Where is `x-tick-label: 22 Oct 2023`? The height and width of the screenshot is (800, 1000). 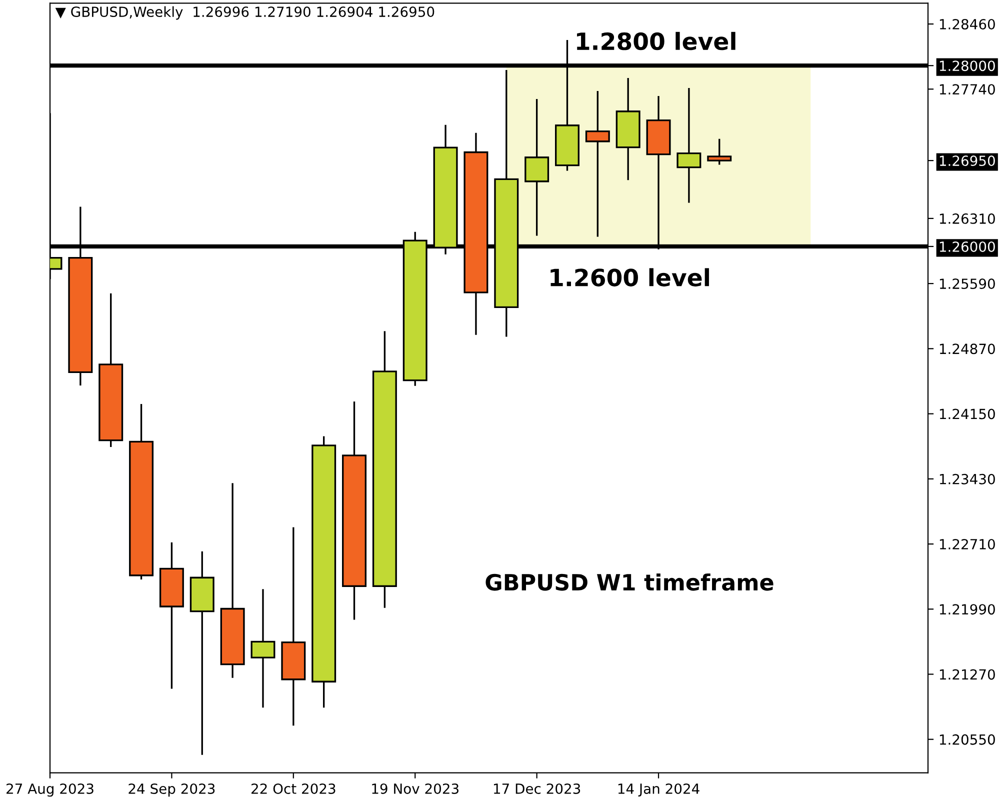 x-tick-label: 22 Oct 2023 is located at coordinates (293, 788).